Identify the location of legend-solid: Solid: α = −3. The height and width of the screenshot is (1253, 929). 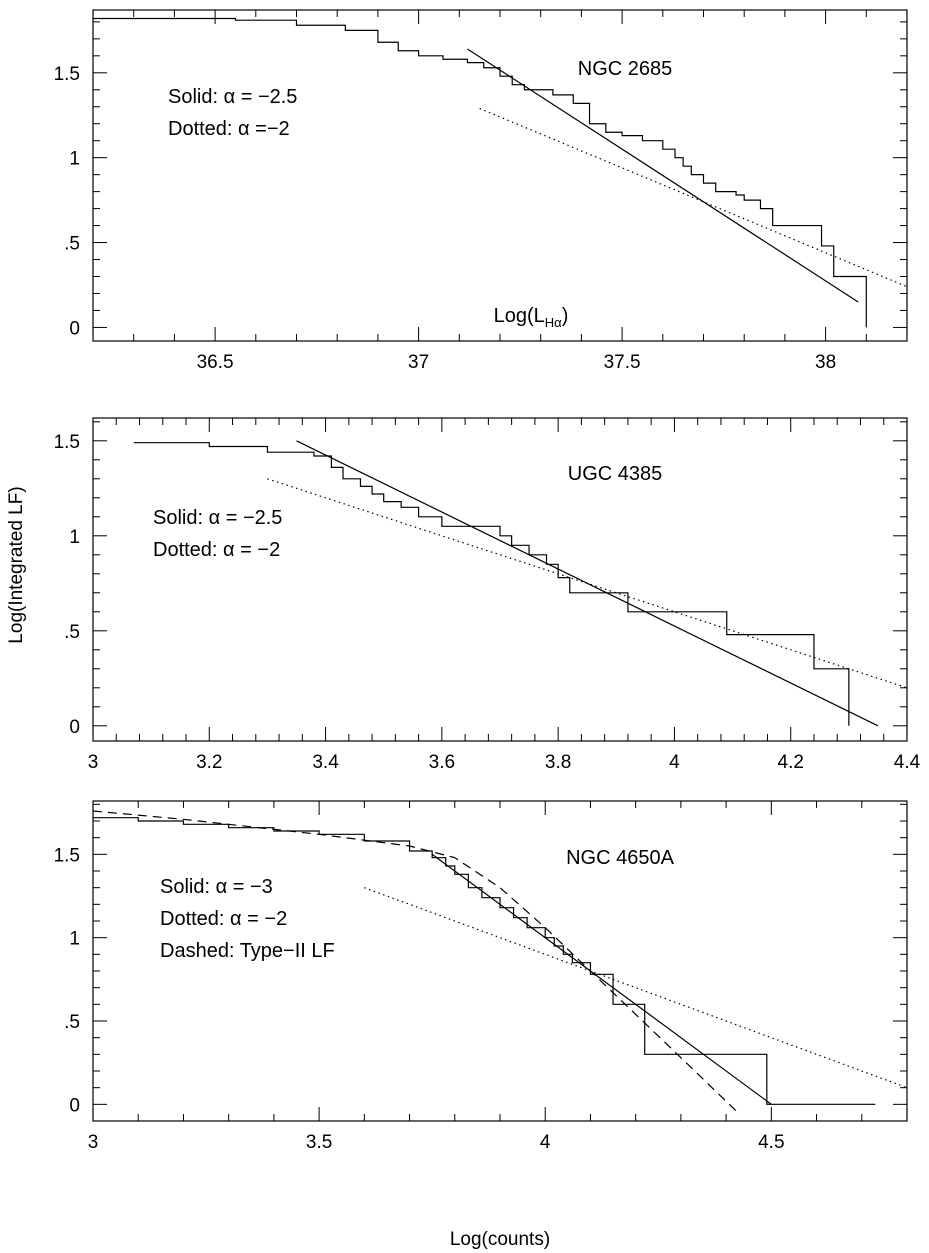
(216, 887).